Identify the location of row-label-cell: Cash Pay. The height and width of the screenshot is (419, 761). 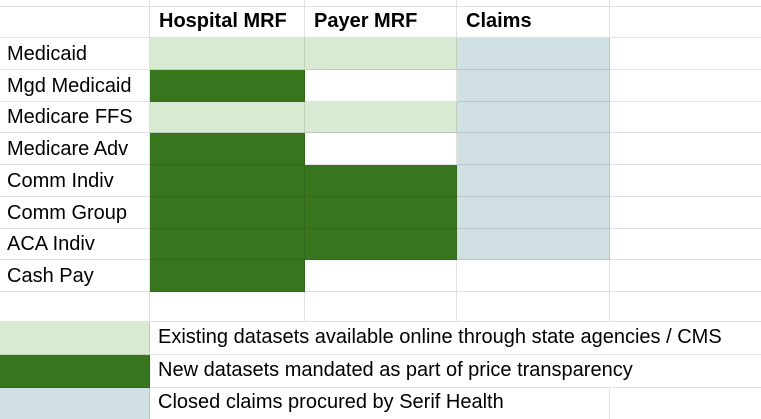
(75, 276).